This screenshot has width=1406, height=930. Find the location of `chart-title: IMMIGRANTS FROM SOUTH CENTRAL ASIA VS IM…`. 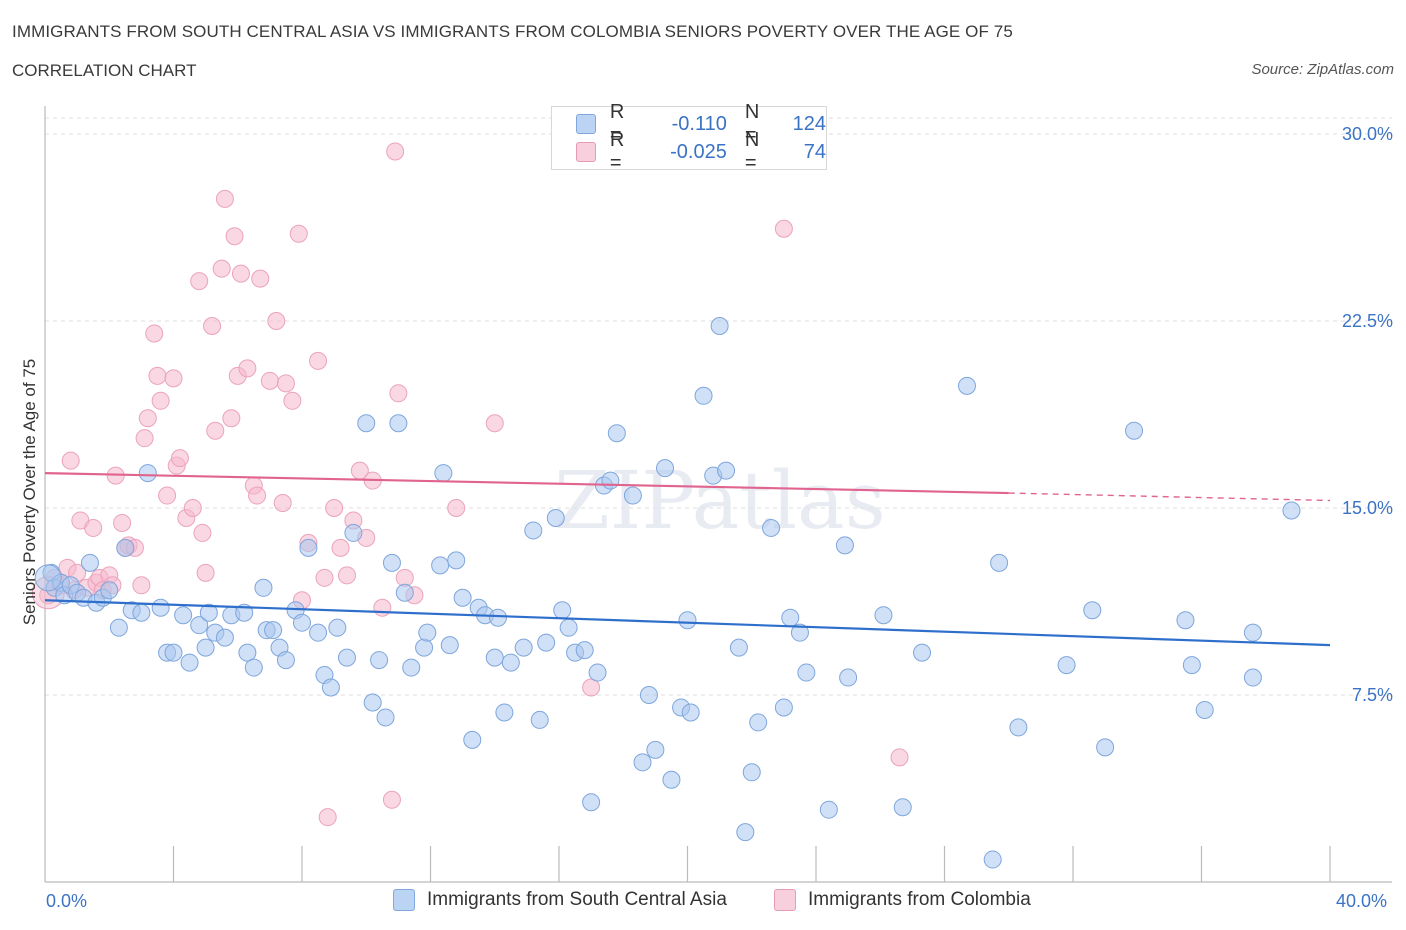

chart-title: IMMIGRANTS FROM SOUTH CENTRAL ASIA VS IM… is located at coordinates (512, 31).